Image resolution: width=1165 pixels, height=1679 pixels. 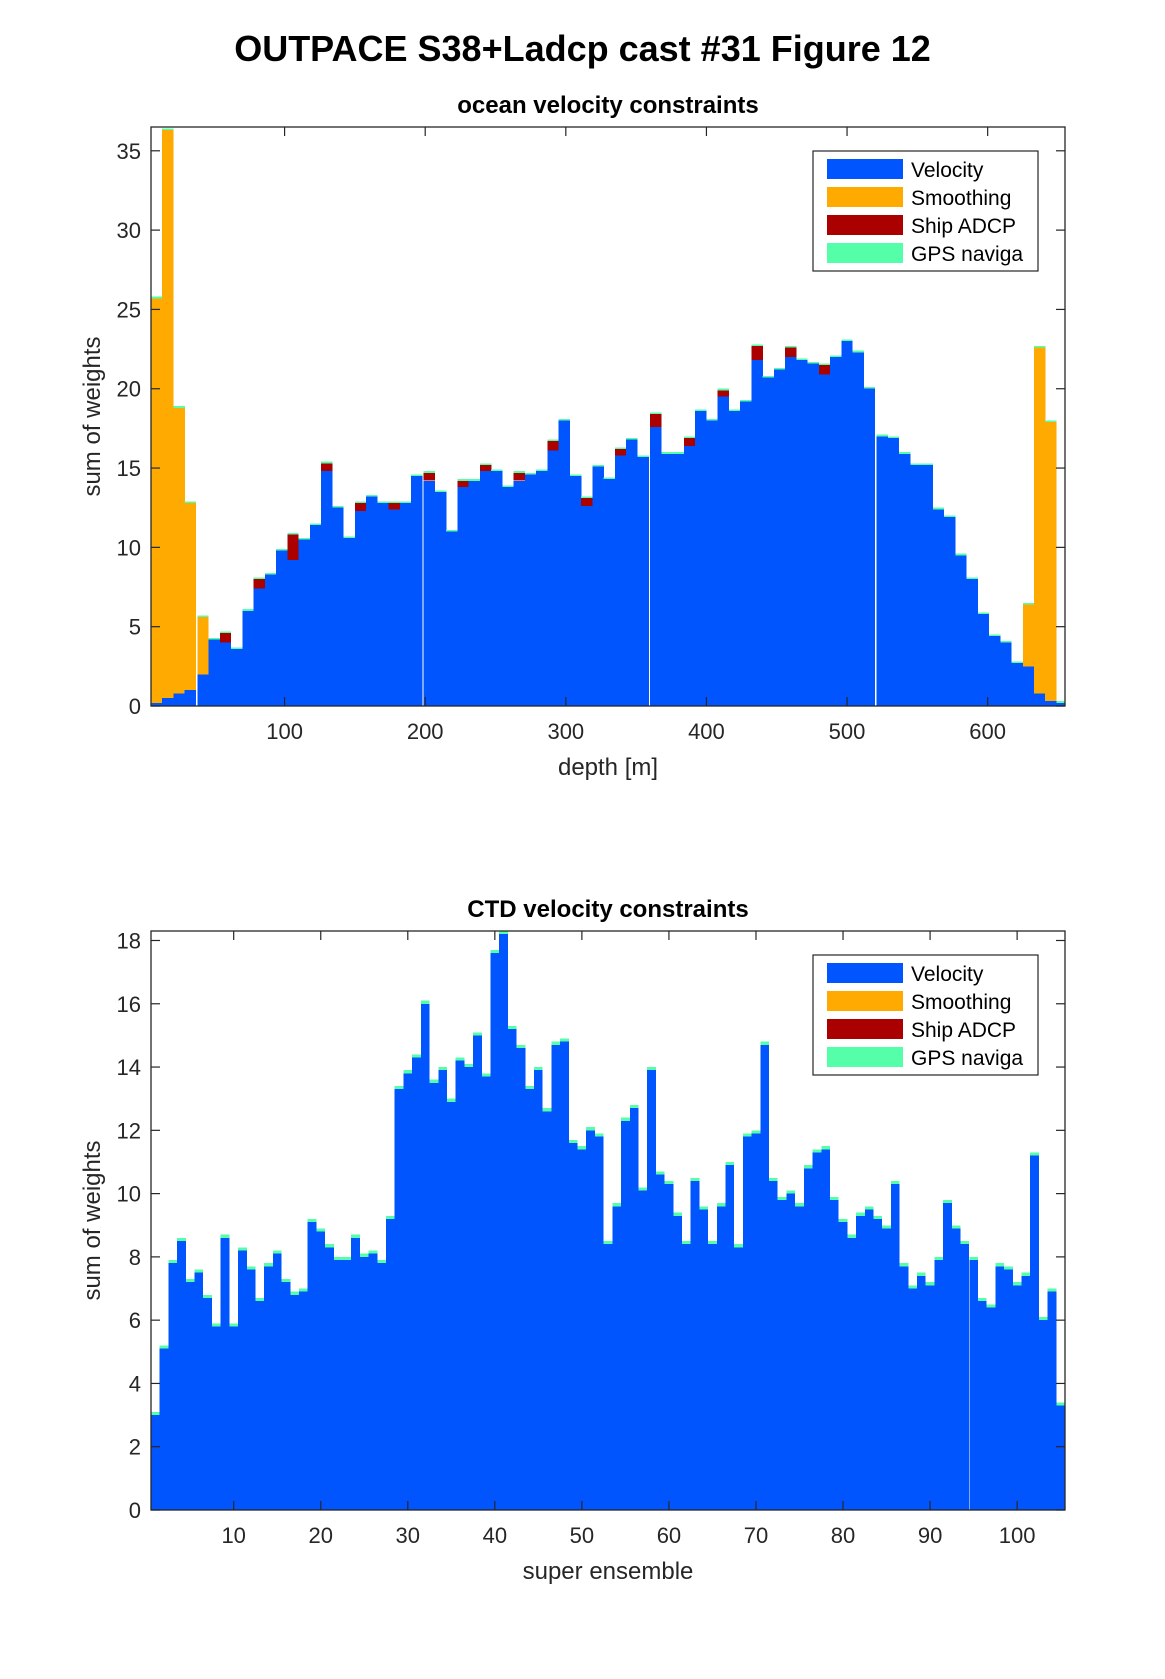 I want to click on bar-ship-adcp, so click(x=791, y=352).